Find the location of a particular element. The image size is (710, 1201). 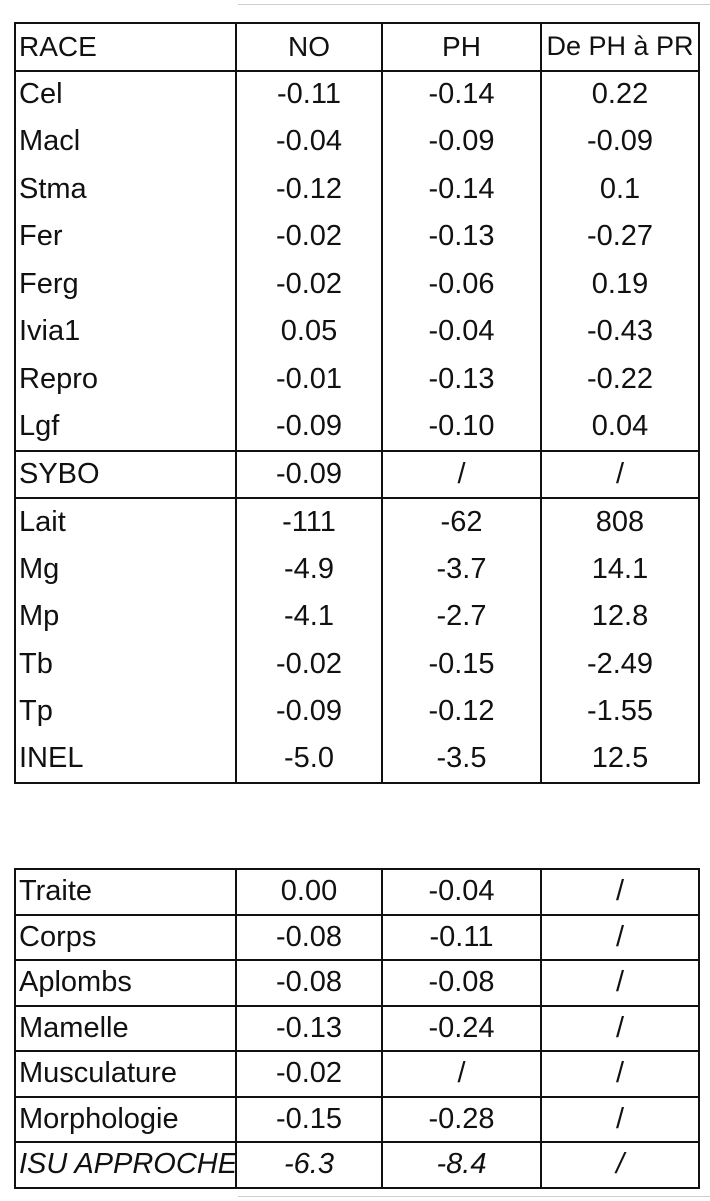

cell-ph: -0.11 is located at coordinates (461, 937).